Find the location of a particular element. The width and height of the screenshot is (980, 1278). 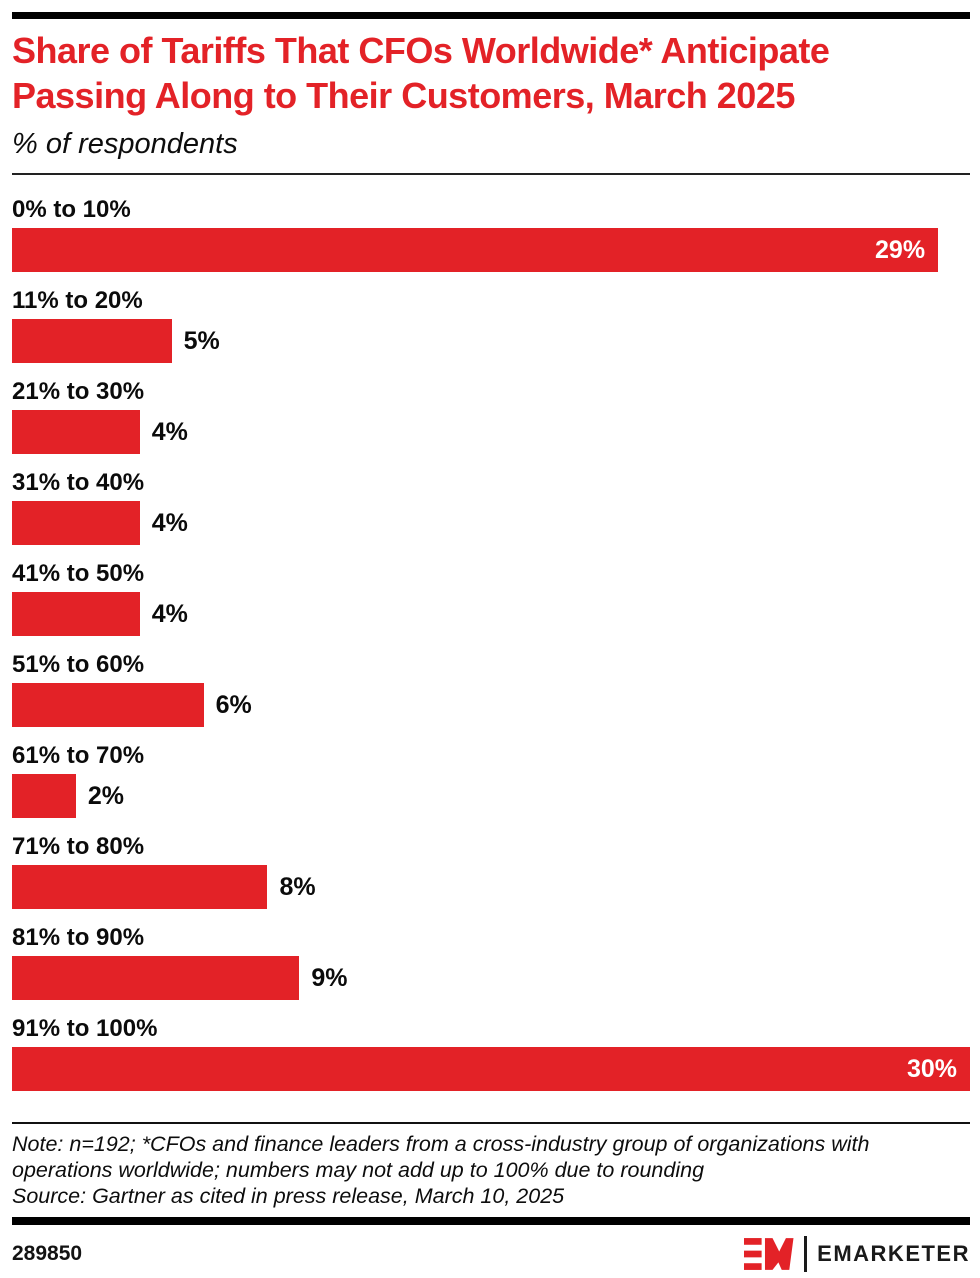

bar-track: 30% is located at coordinates (491, 1069).